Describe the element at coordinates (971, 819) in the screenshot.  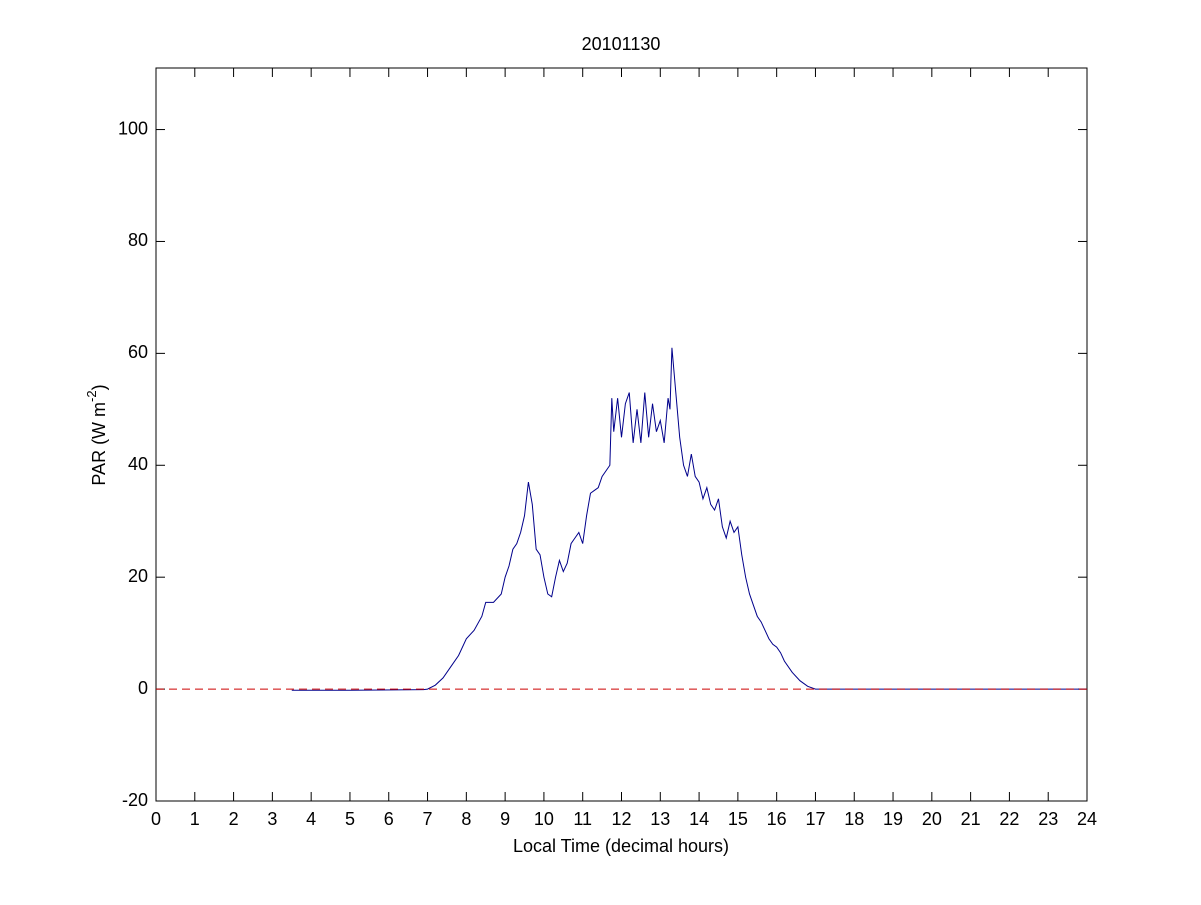
I see `x-tick-label: 21` at that location.